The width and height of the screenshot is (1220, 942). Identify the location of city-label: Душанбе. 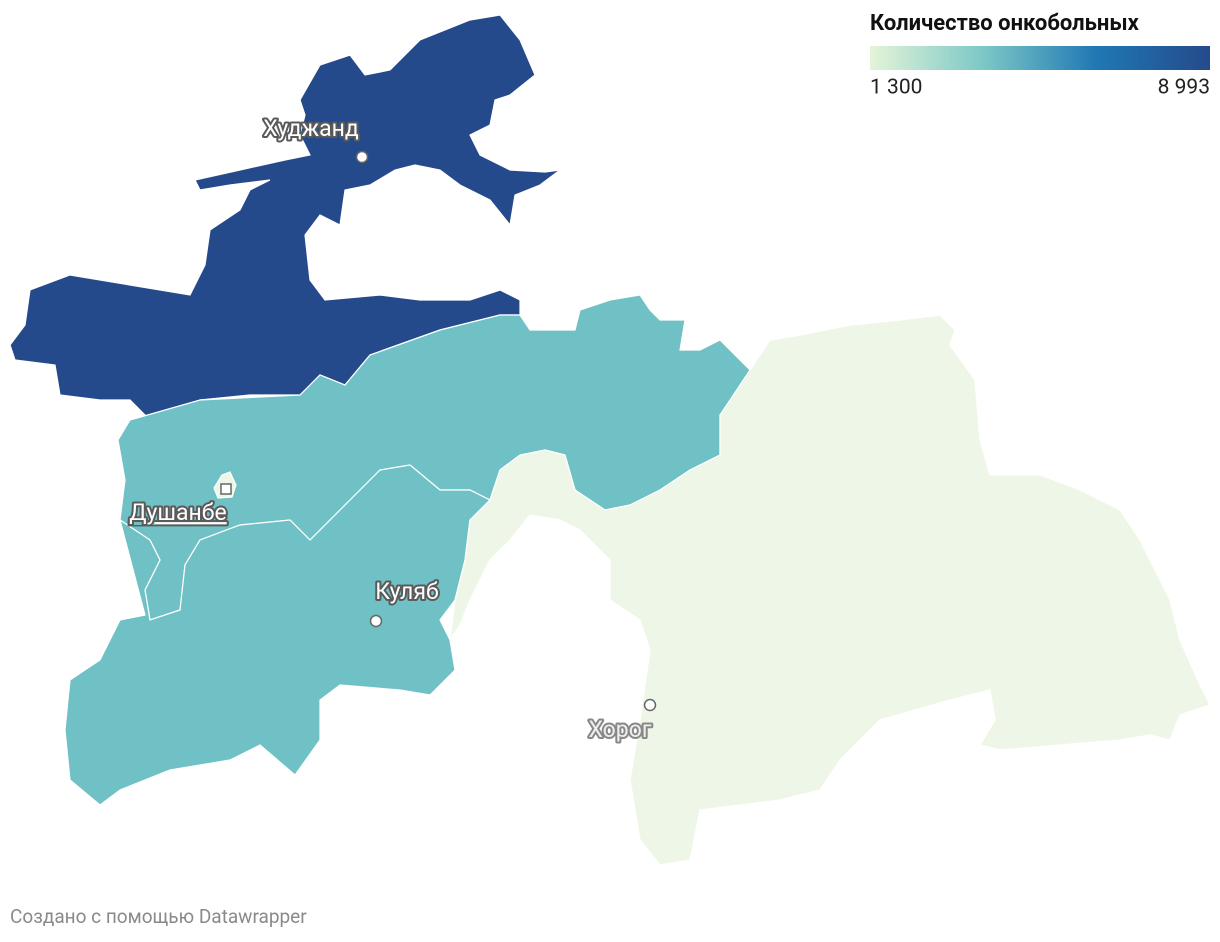
(177, 512).